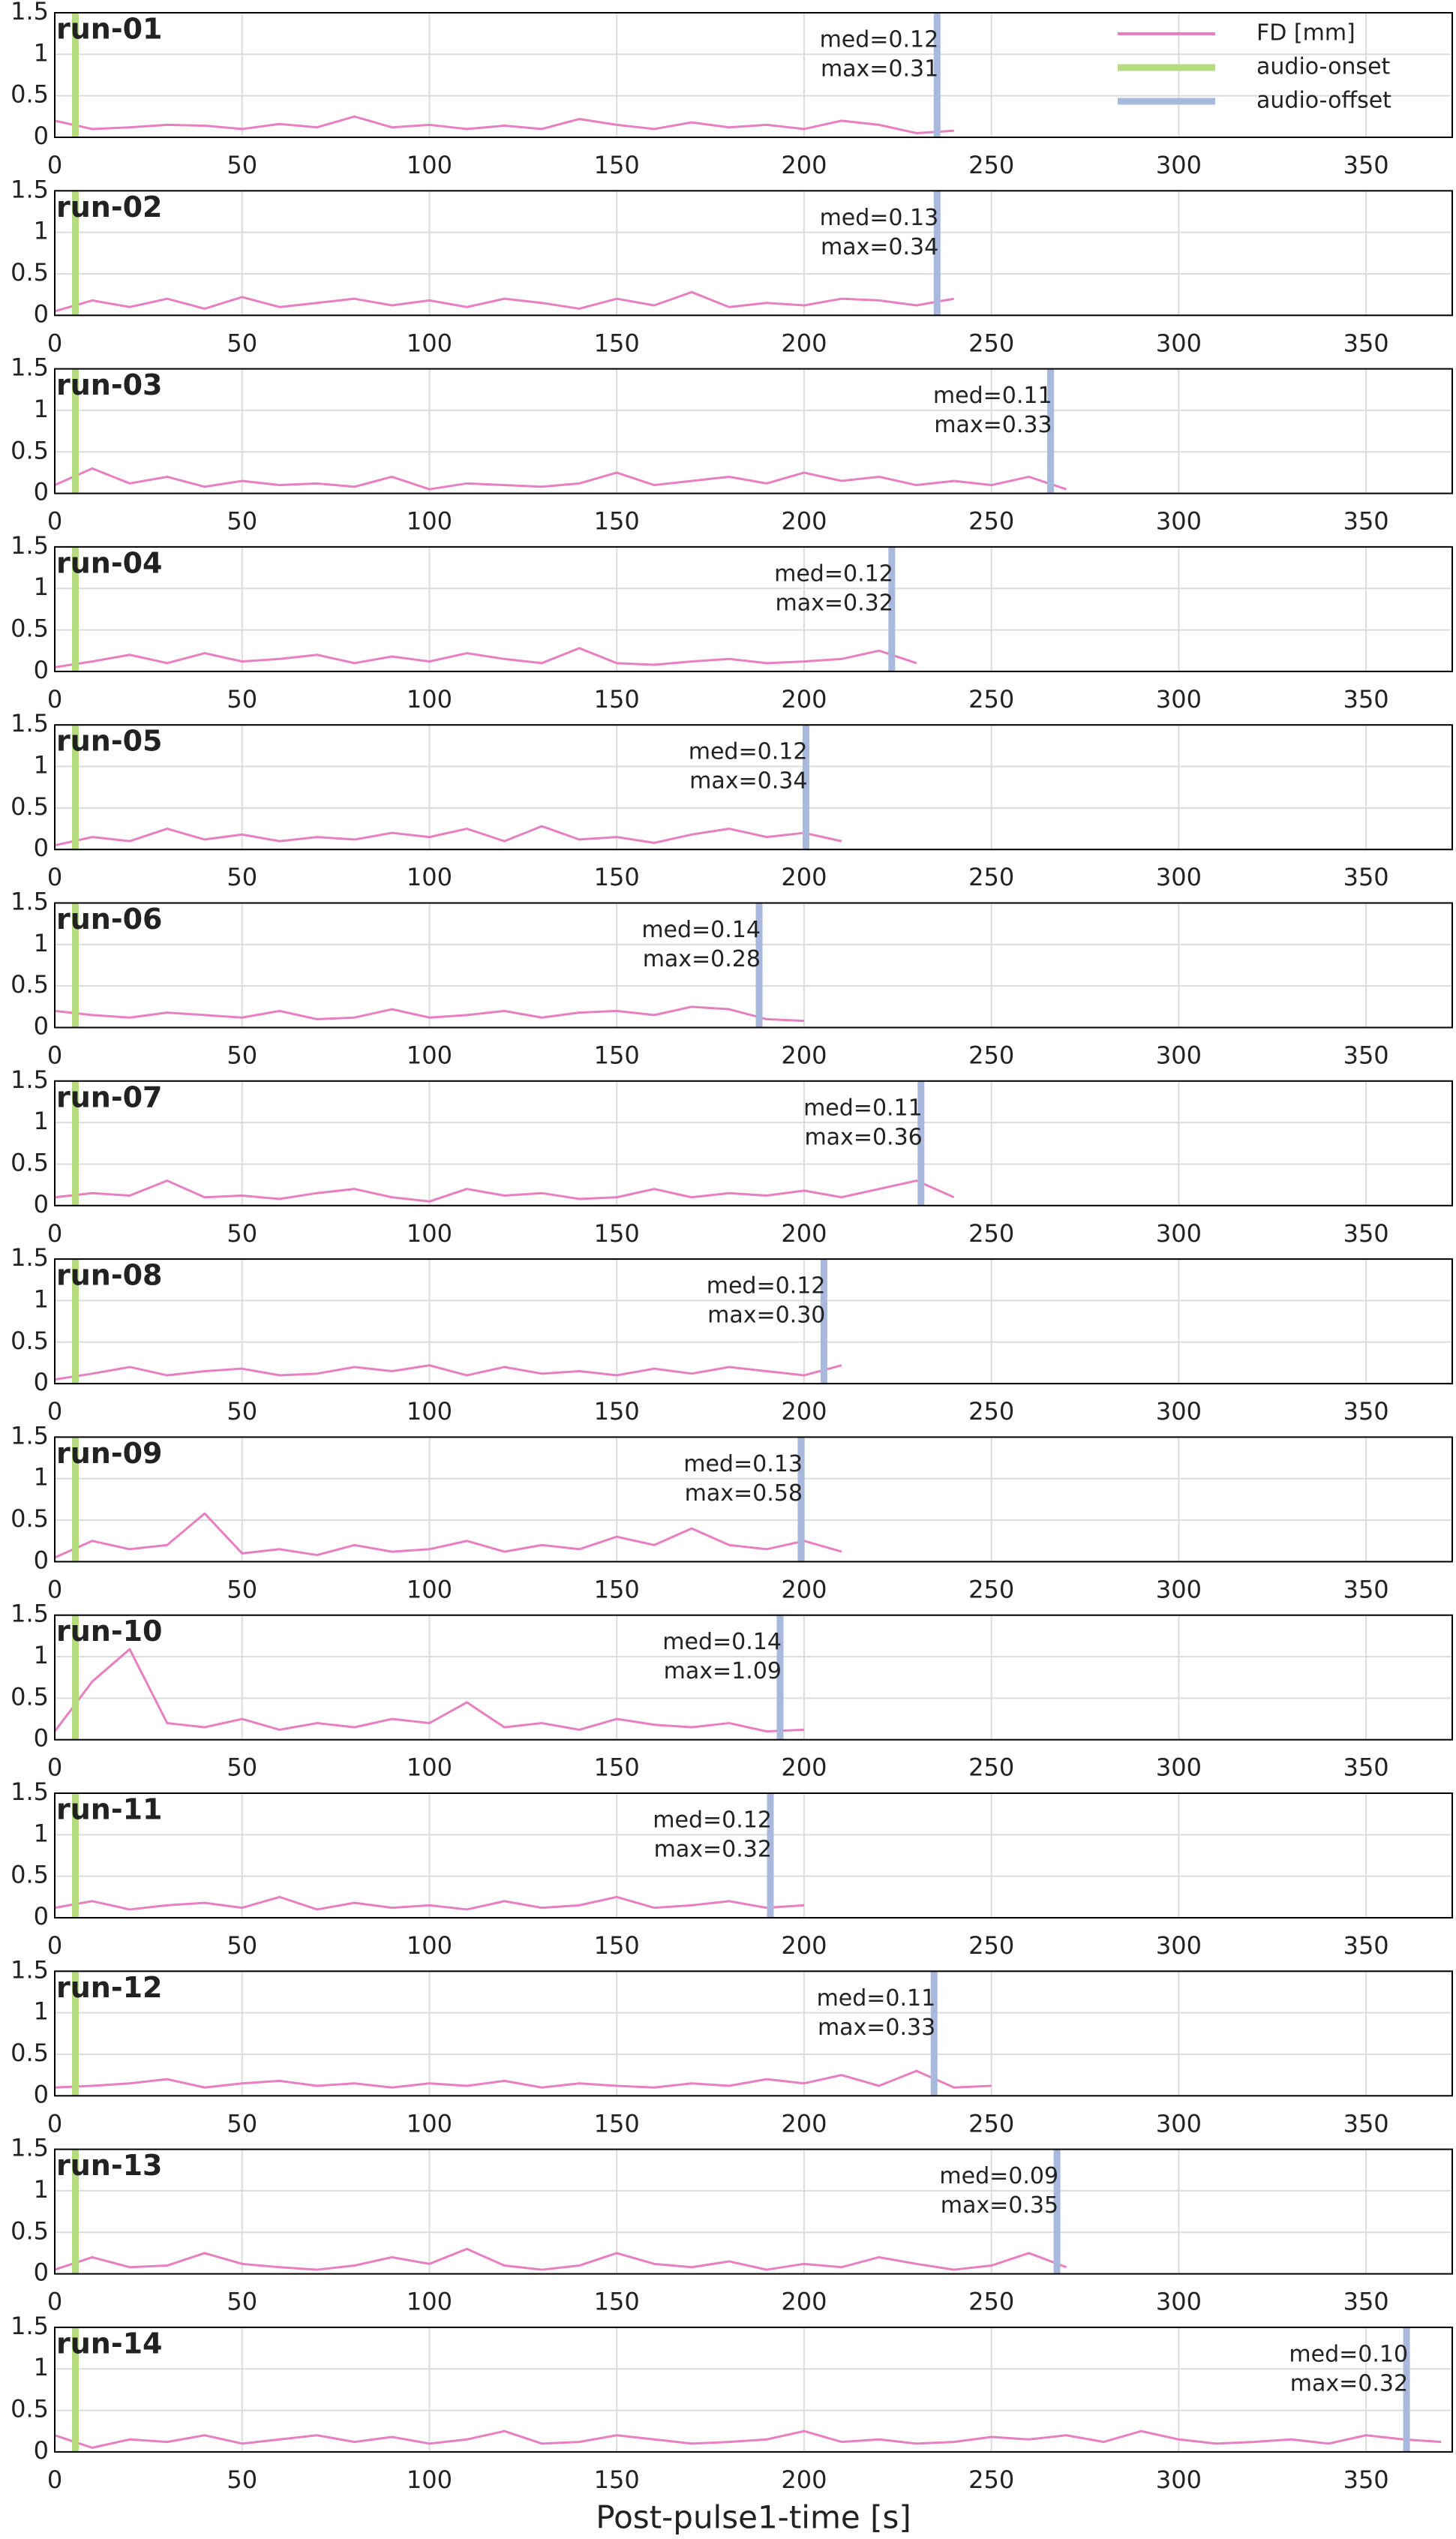  What do you see at coordinates (109, 562) in the screenshot?
I see `subplot-title: run-04` at bounding box center [109, 562].